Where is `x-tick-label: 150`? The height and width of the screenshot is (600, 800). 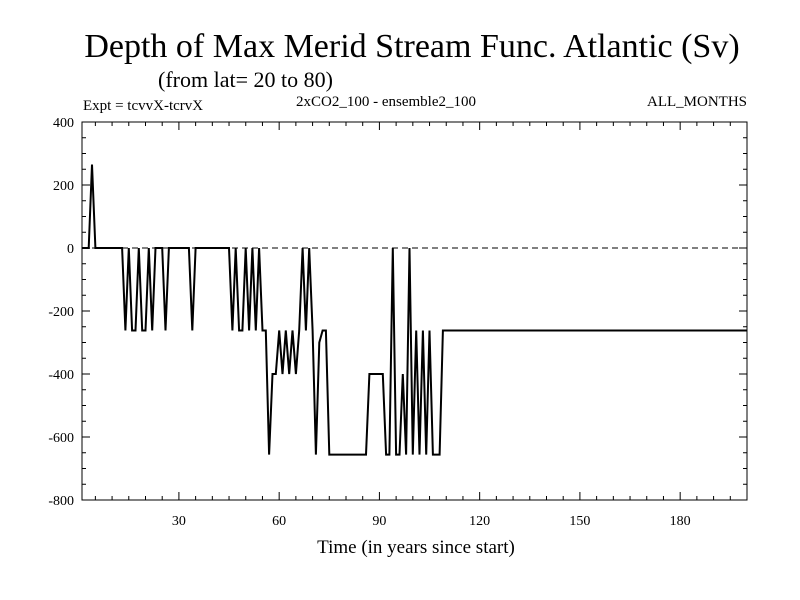
x-tick-label: 150 is located at coordinates (579, 521).